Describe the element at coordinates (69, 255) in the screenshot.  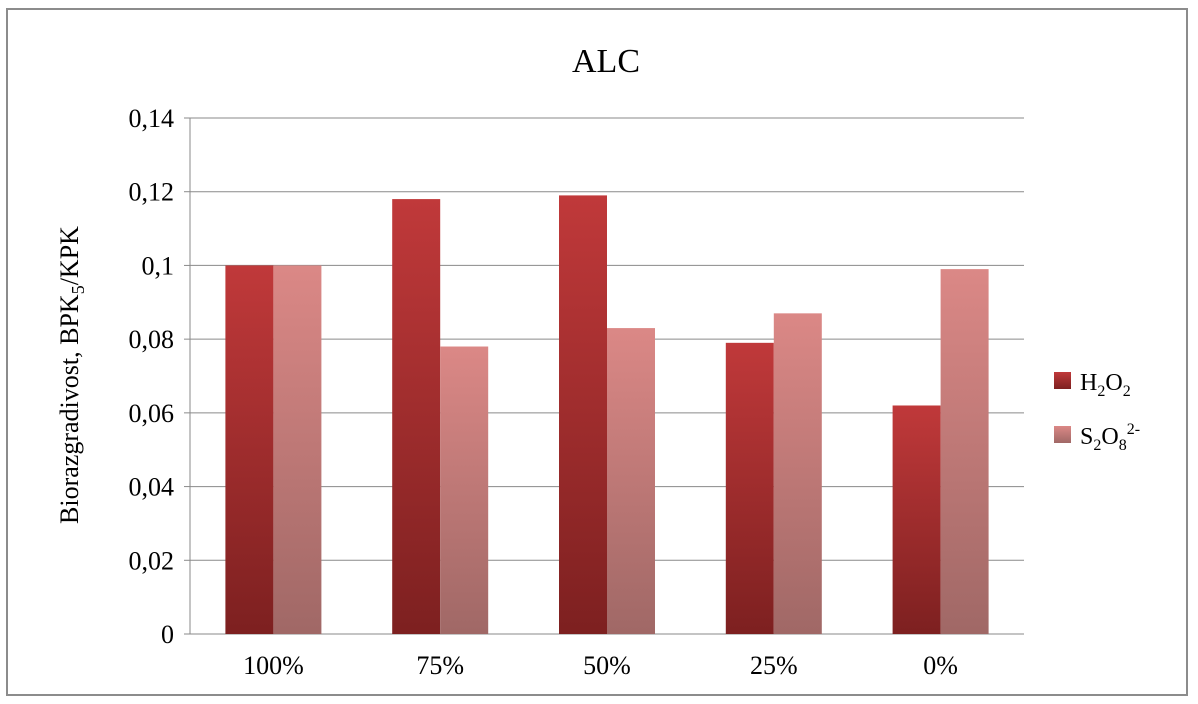
I see `y-label-suffix: /KPK` at that location.